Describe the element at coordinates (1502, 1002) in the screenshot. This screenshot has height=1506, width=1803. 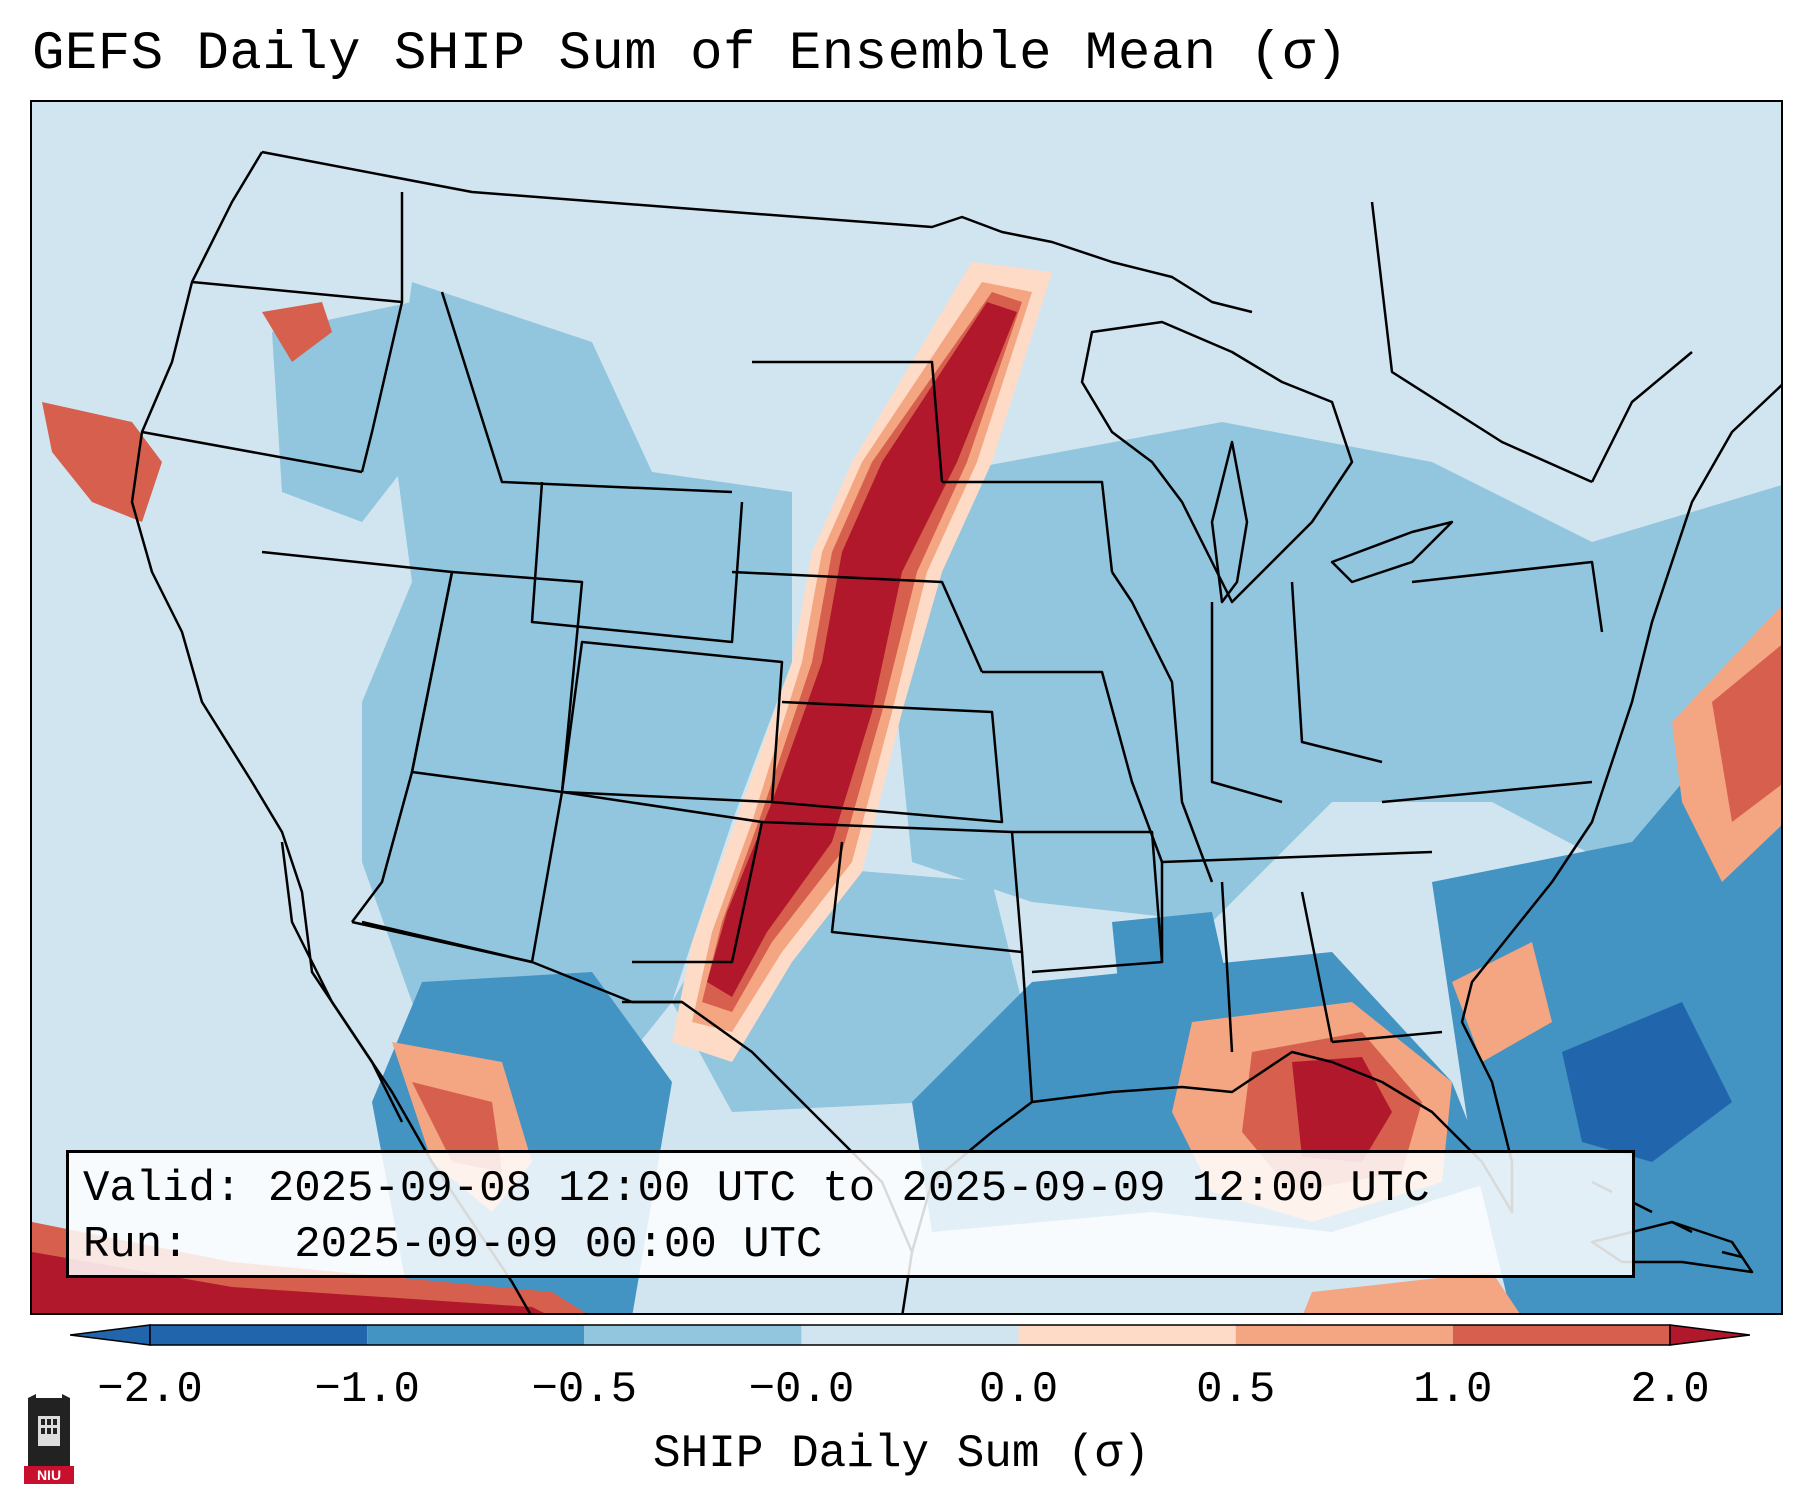
I see `field-se-coast-positive` at that location.